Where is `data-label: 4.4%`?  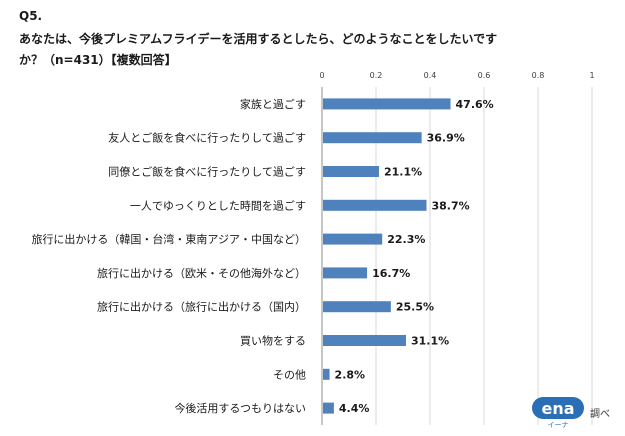
data-label: 4.4% is located at coordinates (354, 408).